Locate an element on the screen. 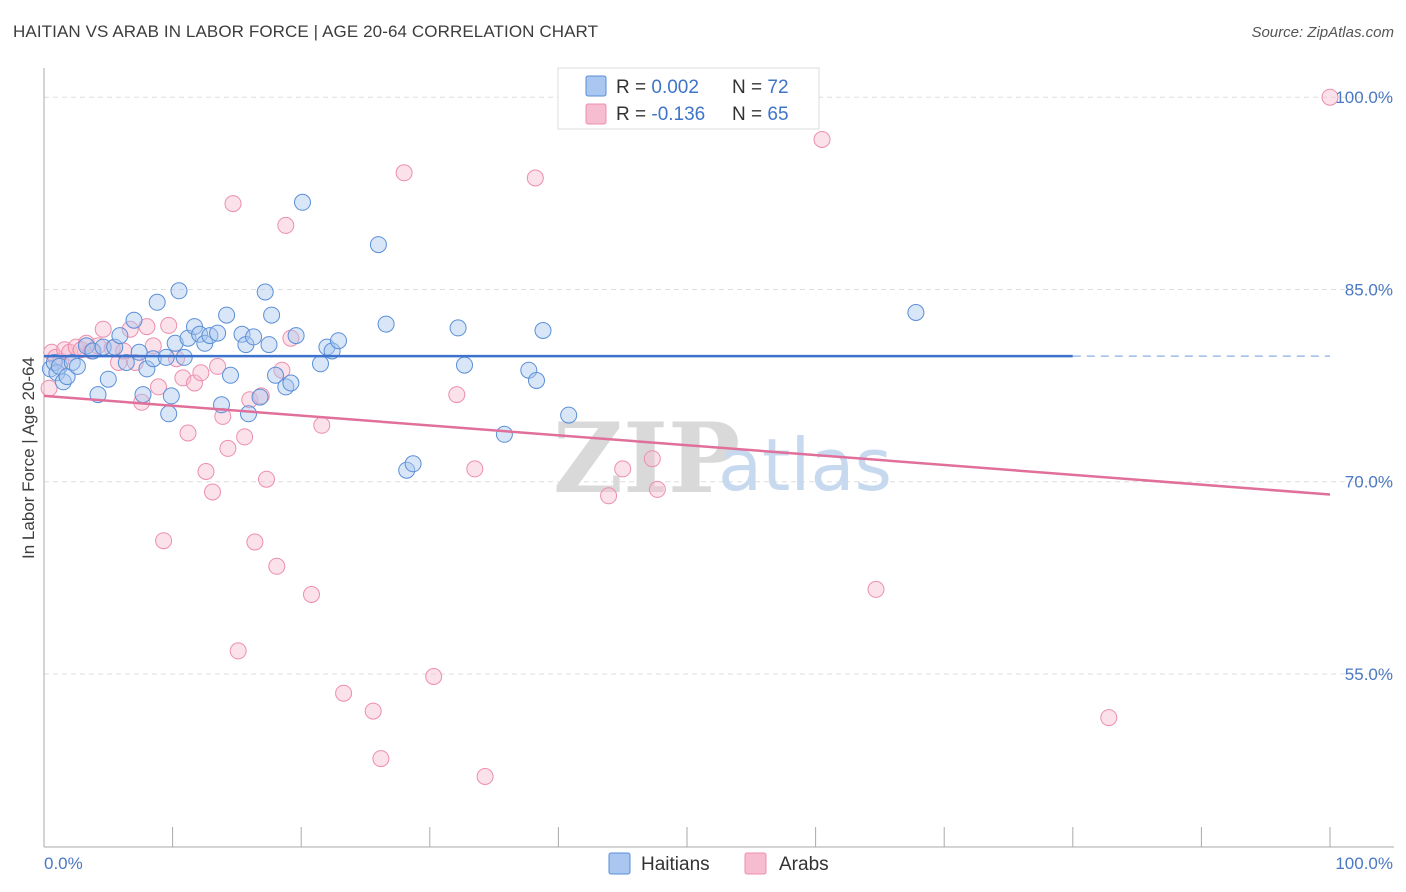 This screenshot has height=892, width=1406. legend-haitians-r-value: 0.002 is located at coordinates (675, 87).